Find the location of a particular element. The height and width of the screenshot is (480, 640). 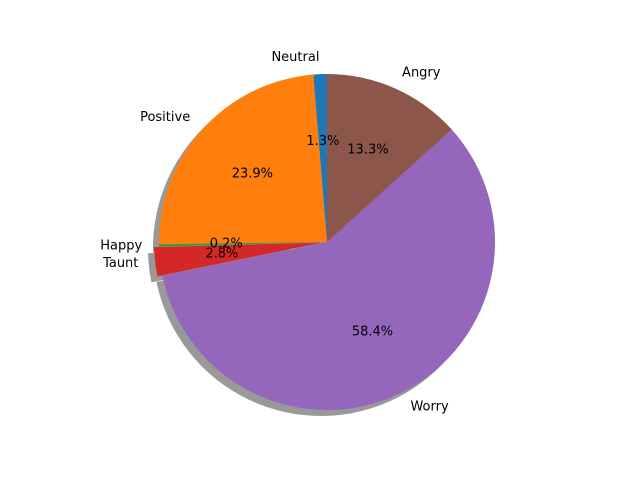

slice-percent-taunt: 2.8% is located at coordinates (221, 254).